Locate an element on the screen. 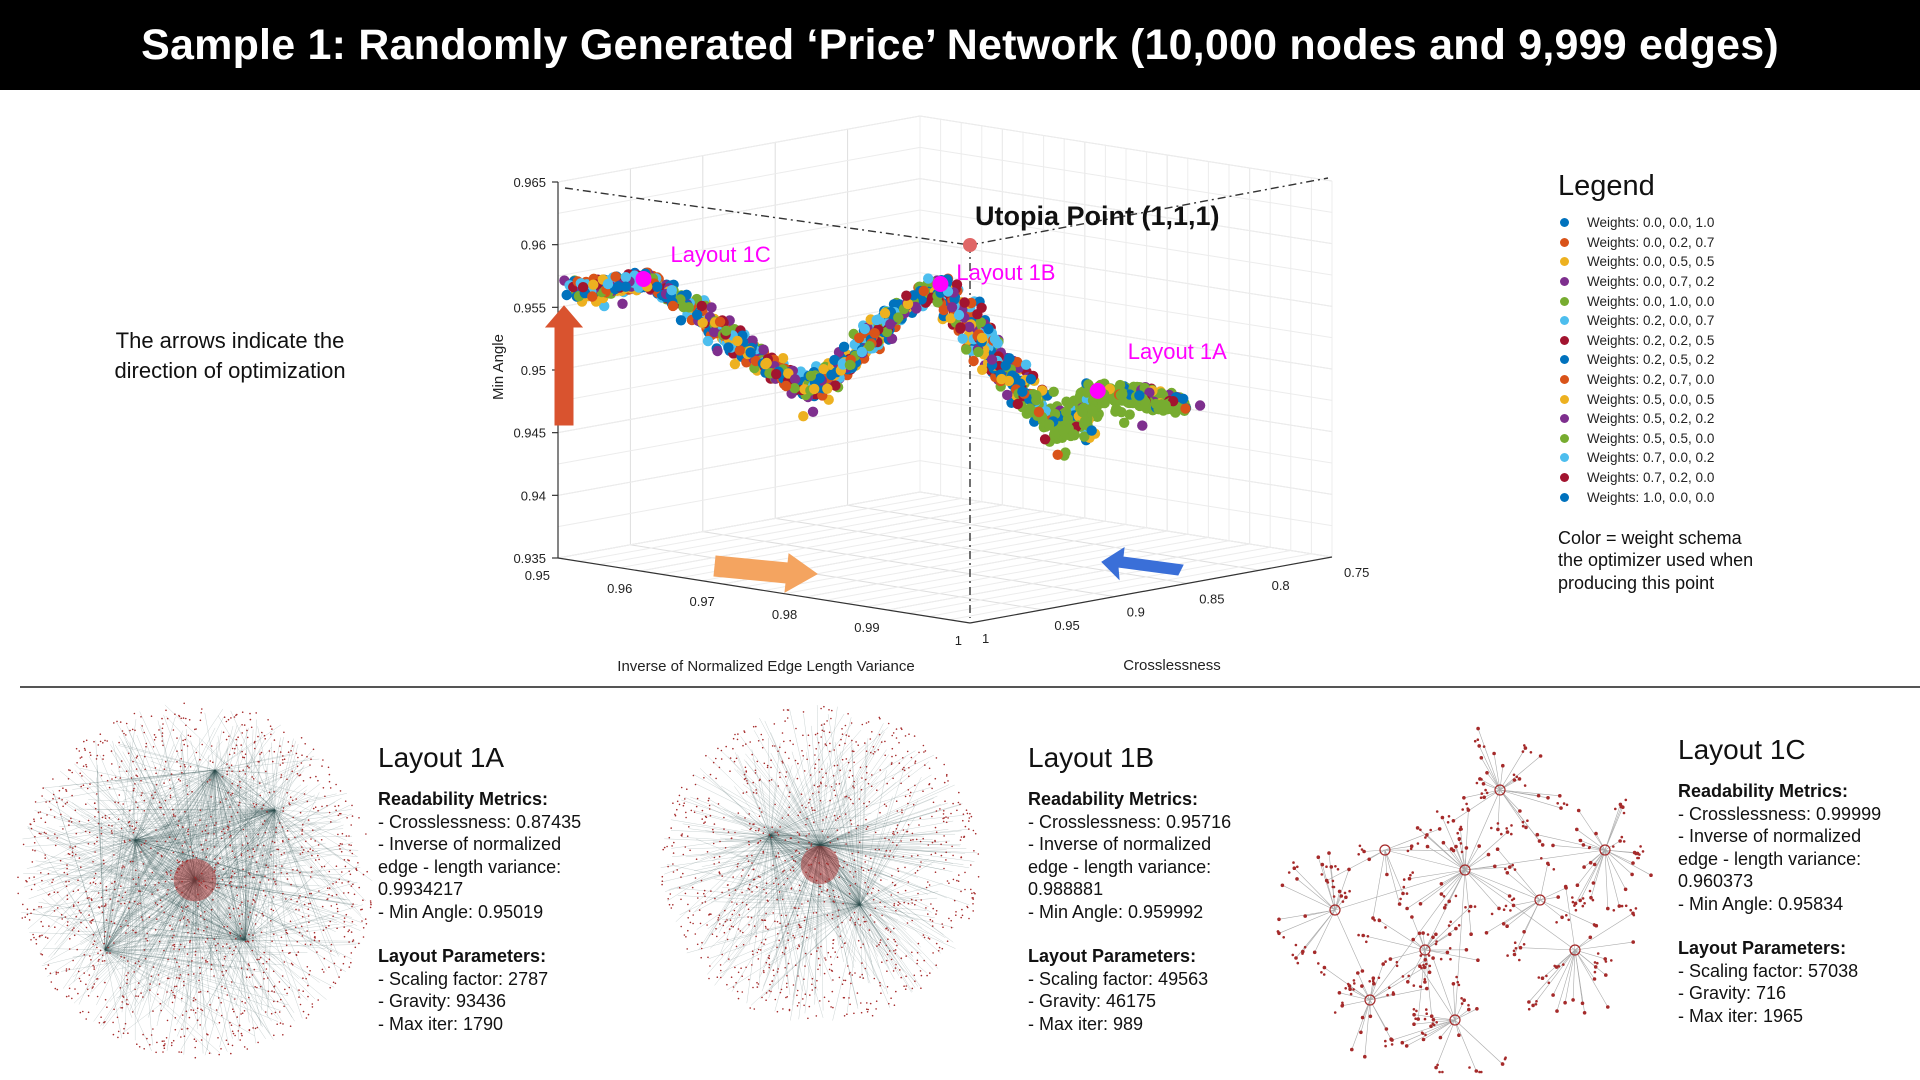  network-nodes is located at coordinates (194, 880).